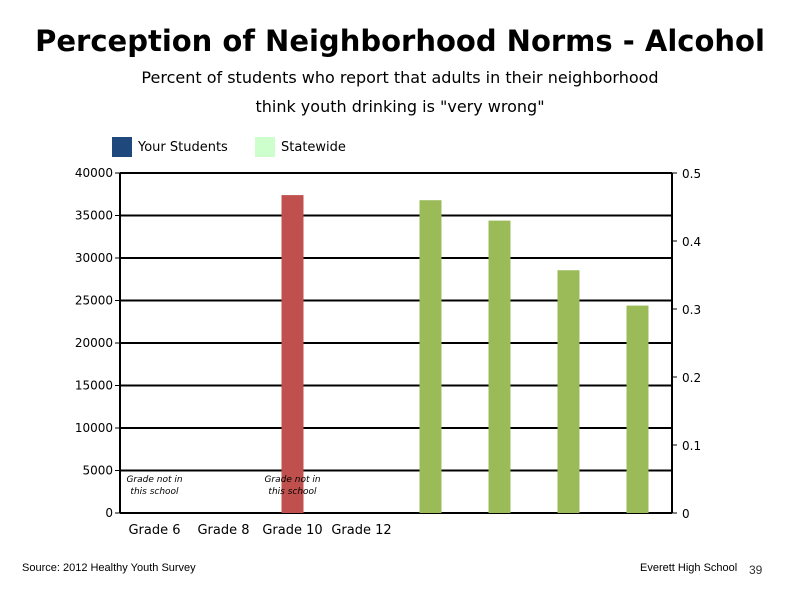 Image resolution: width=800 pixels, height=600 pixels. What do you see at coordinates (94, 386) in the screenshot?
I see `left-axis-tick-label: 15000` at bounding box center [94, 386].